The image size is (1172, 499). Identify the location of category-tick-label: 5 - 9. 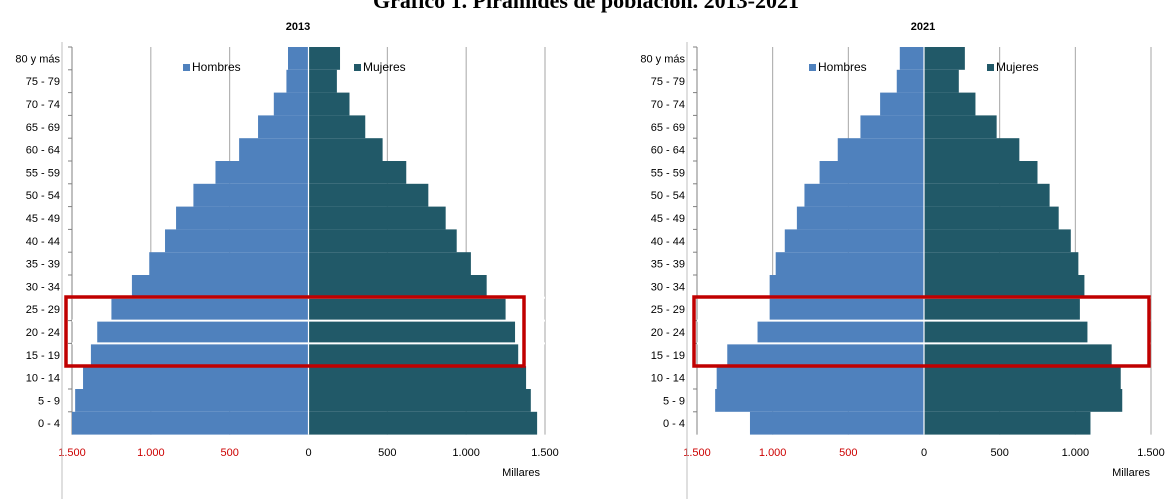
(674, 401).